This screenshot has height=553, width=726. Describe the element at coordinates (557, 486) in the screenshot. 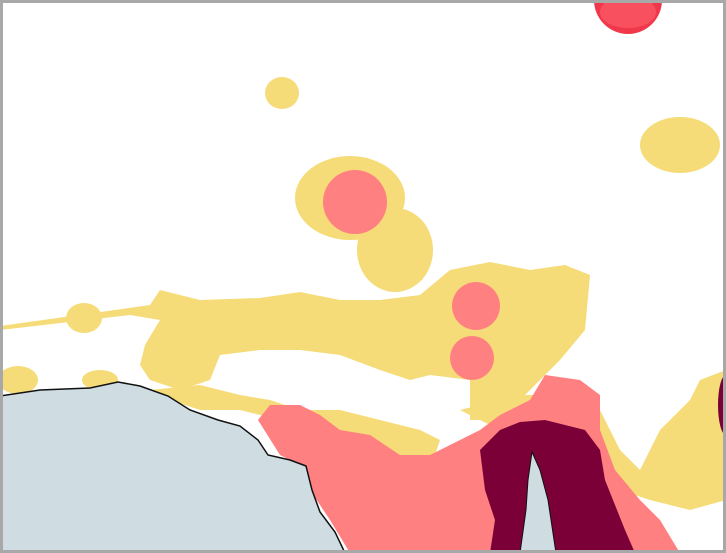

I see `dark-region` at that location.